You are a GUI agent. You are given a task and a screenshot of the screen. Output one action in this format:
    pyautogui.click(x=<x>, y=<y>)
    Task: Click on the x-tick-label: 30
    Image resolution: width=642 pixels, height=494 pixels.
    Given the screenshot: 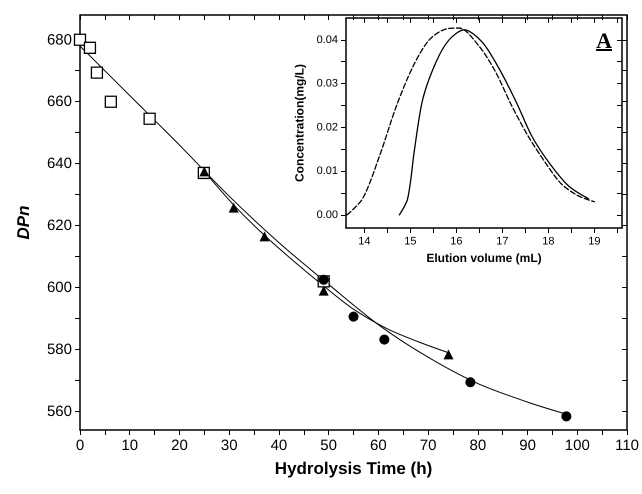 What is the action you would take?
    pyautogui.click(x=229, y=445)
    